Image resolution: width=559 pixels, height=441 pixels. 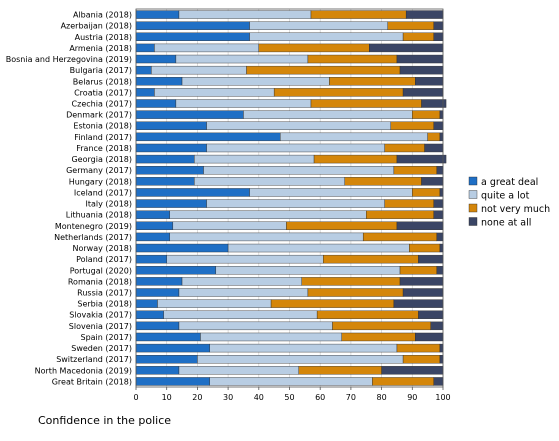 I want to click on legend-label: none at all, so click(x=506, y=223).